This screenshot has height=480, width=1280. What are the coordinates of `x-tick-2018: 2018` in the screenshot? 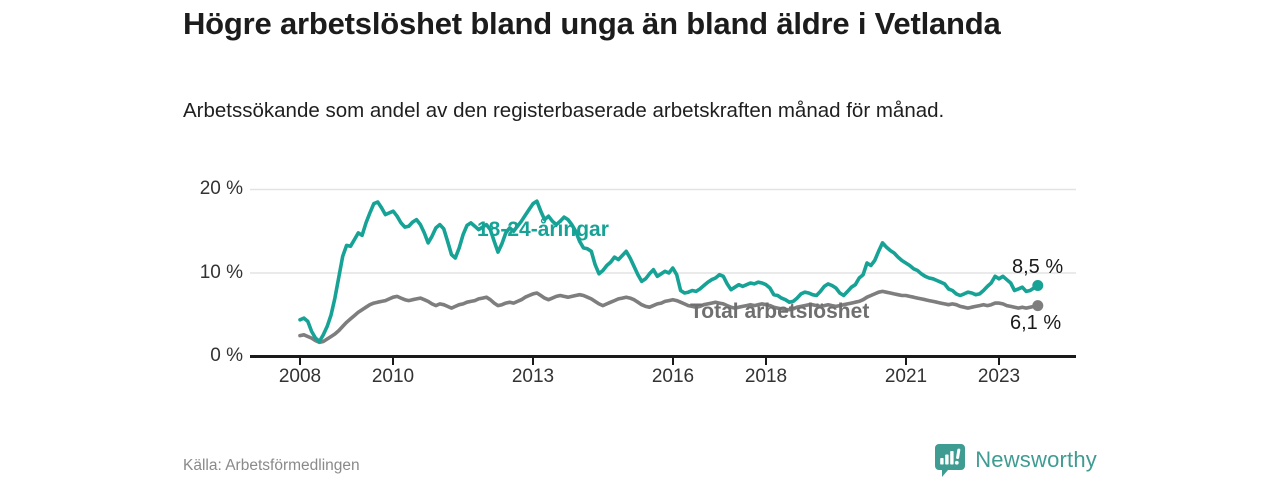 It's located at (766, 376).